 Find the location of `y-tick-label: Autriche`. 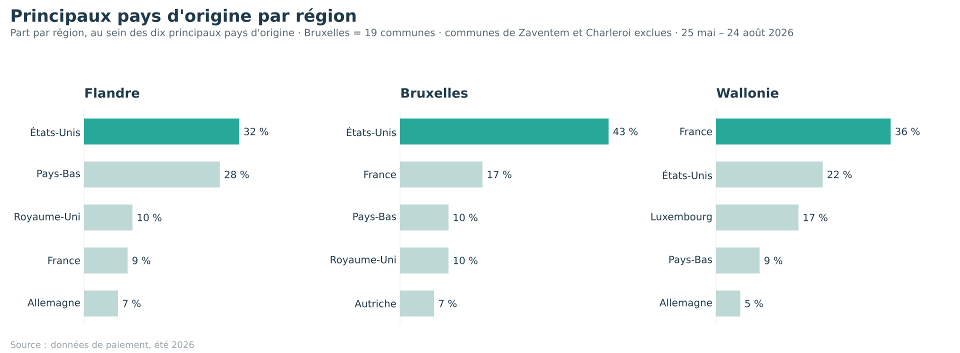

y-tick-label: Autriche is located at coordinates (375, 304).